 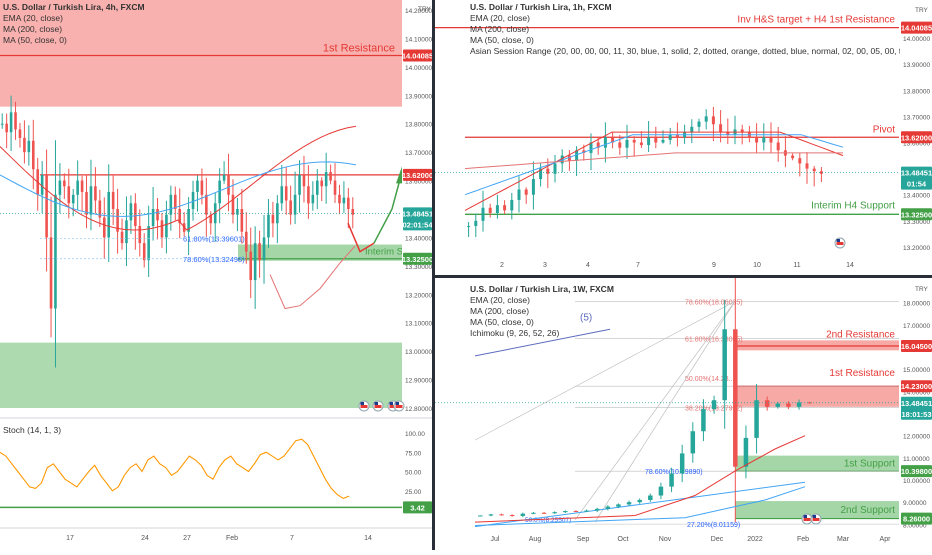 What do you see at coordinates (312, 277) in the screenshot?
I see `ma200-line` at bounding box center [312, 277].